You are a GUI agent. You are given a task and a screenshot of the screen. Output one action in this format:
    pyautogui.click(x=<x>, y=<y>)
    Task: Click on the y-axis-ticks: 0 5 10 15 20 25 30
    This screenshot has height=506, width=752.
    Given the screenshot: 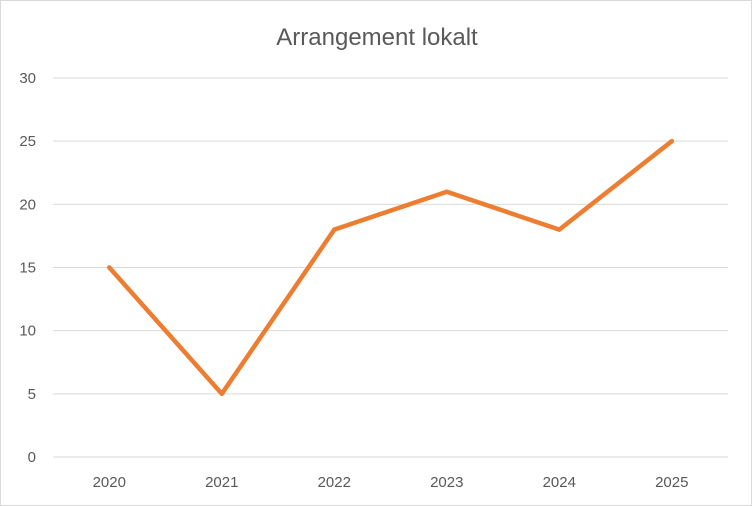 What is the action you would take?
    pyautogui.click(x=27, y=268)
    